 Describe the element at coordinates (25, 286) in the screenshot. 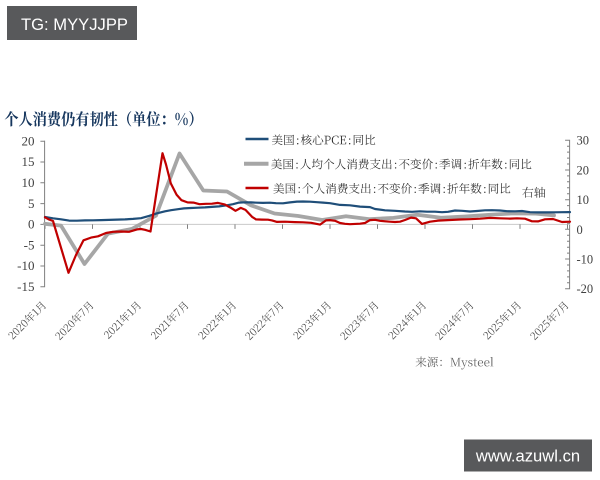

I see `svg-text: -15` at that location.